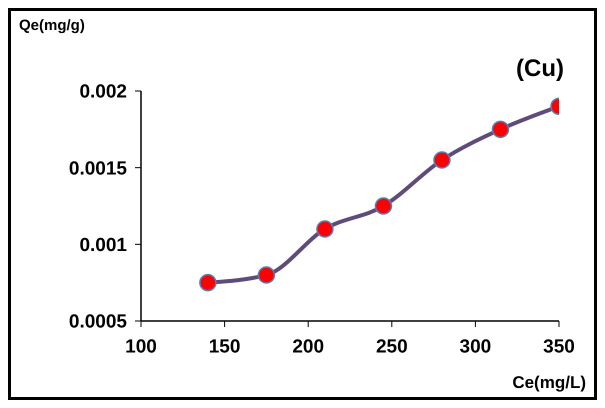  Describe the element at coordinates (98, 322) in the screenshot. I see `y-tick-label: 0.0005` at that location.